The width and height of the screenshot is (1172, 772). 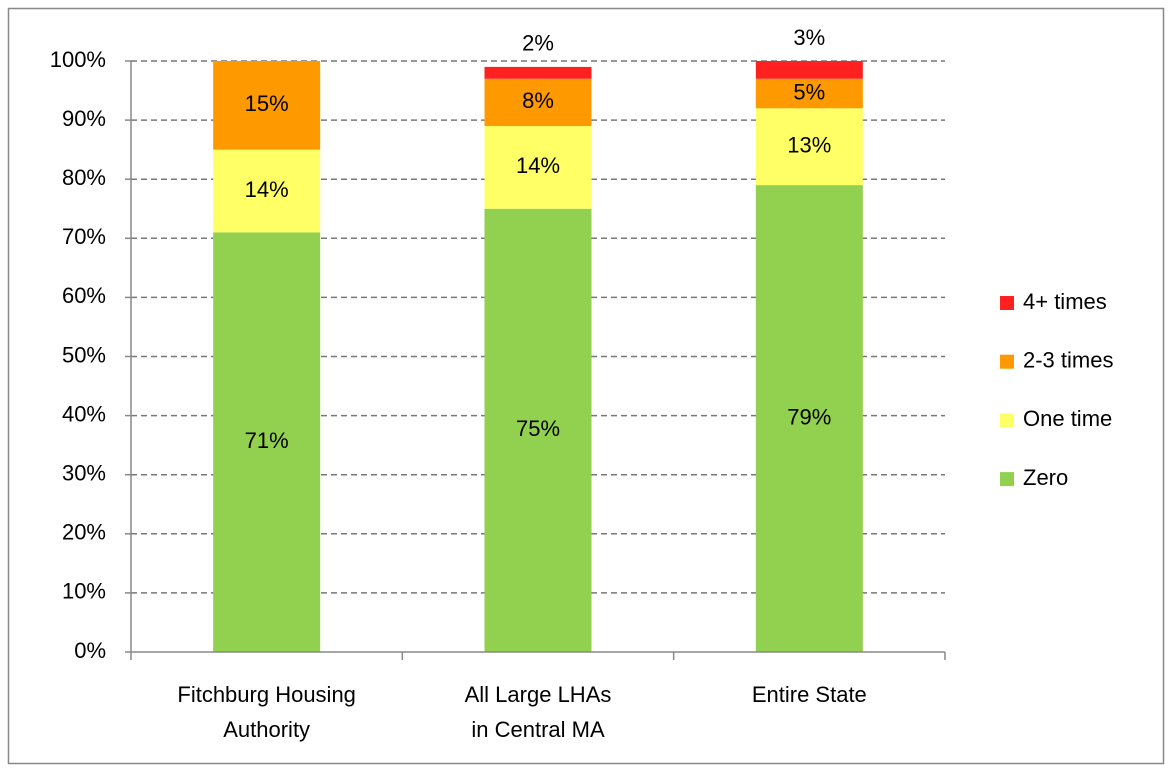 I want to click on y-tick-label: 40%, so click(x=84, y=413).